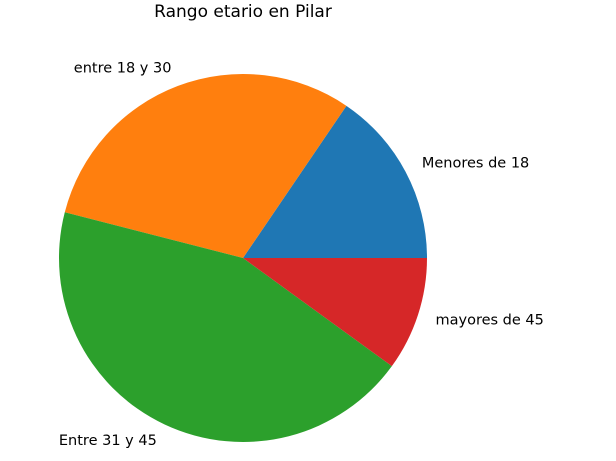 The image size is (616, 461). I want to click on slice-label-entre-18-y-30: entre 18 y 30, so click(123, 69).